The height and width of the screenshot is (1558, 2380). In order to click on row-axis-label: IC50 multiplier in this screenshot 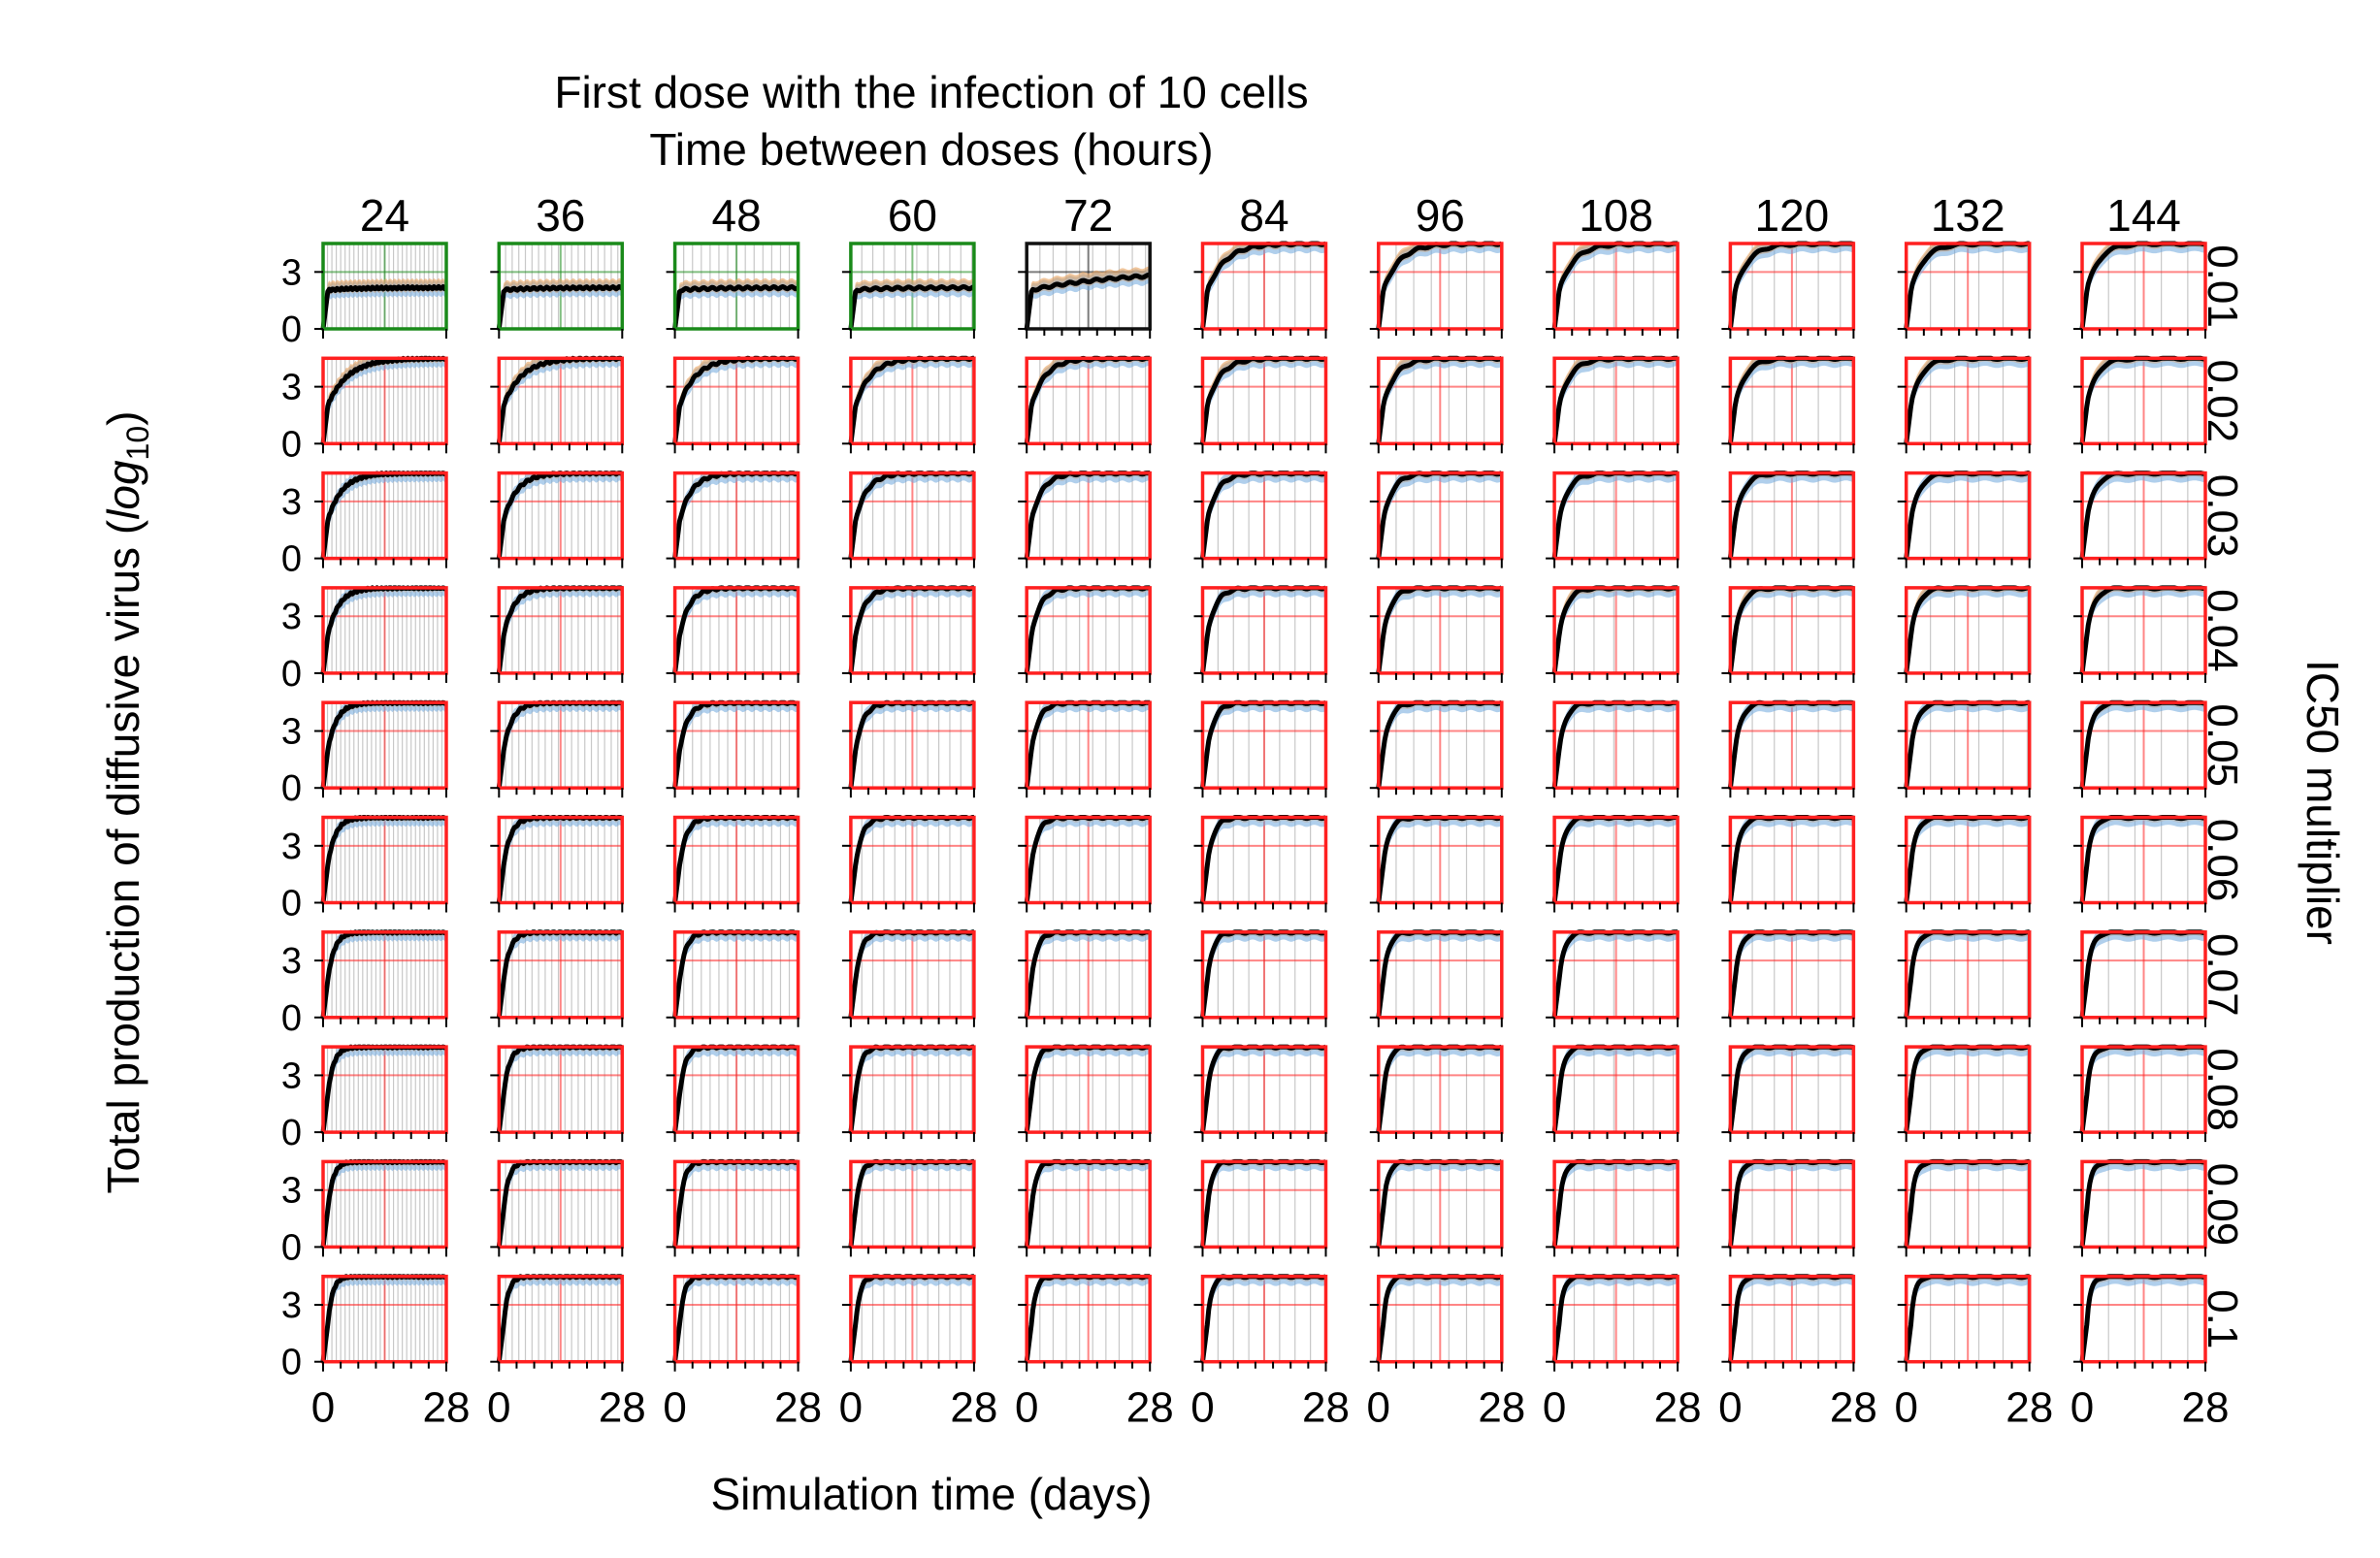, I will do `click(2323, 803)`.